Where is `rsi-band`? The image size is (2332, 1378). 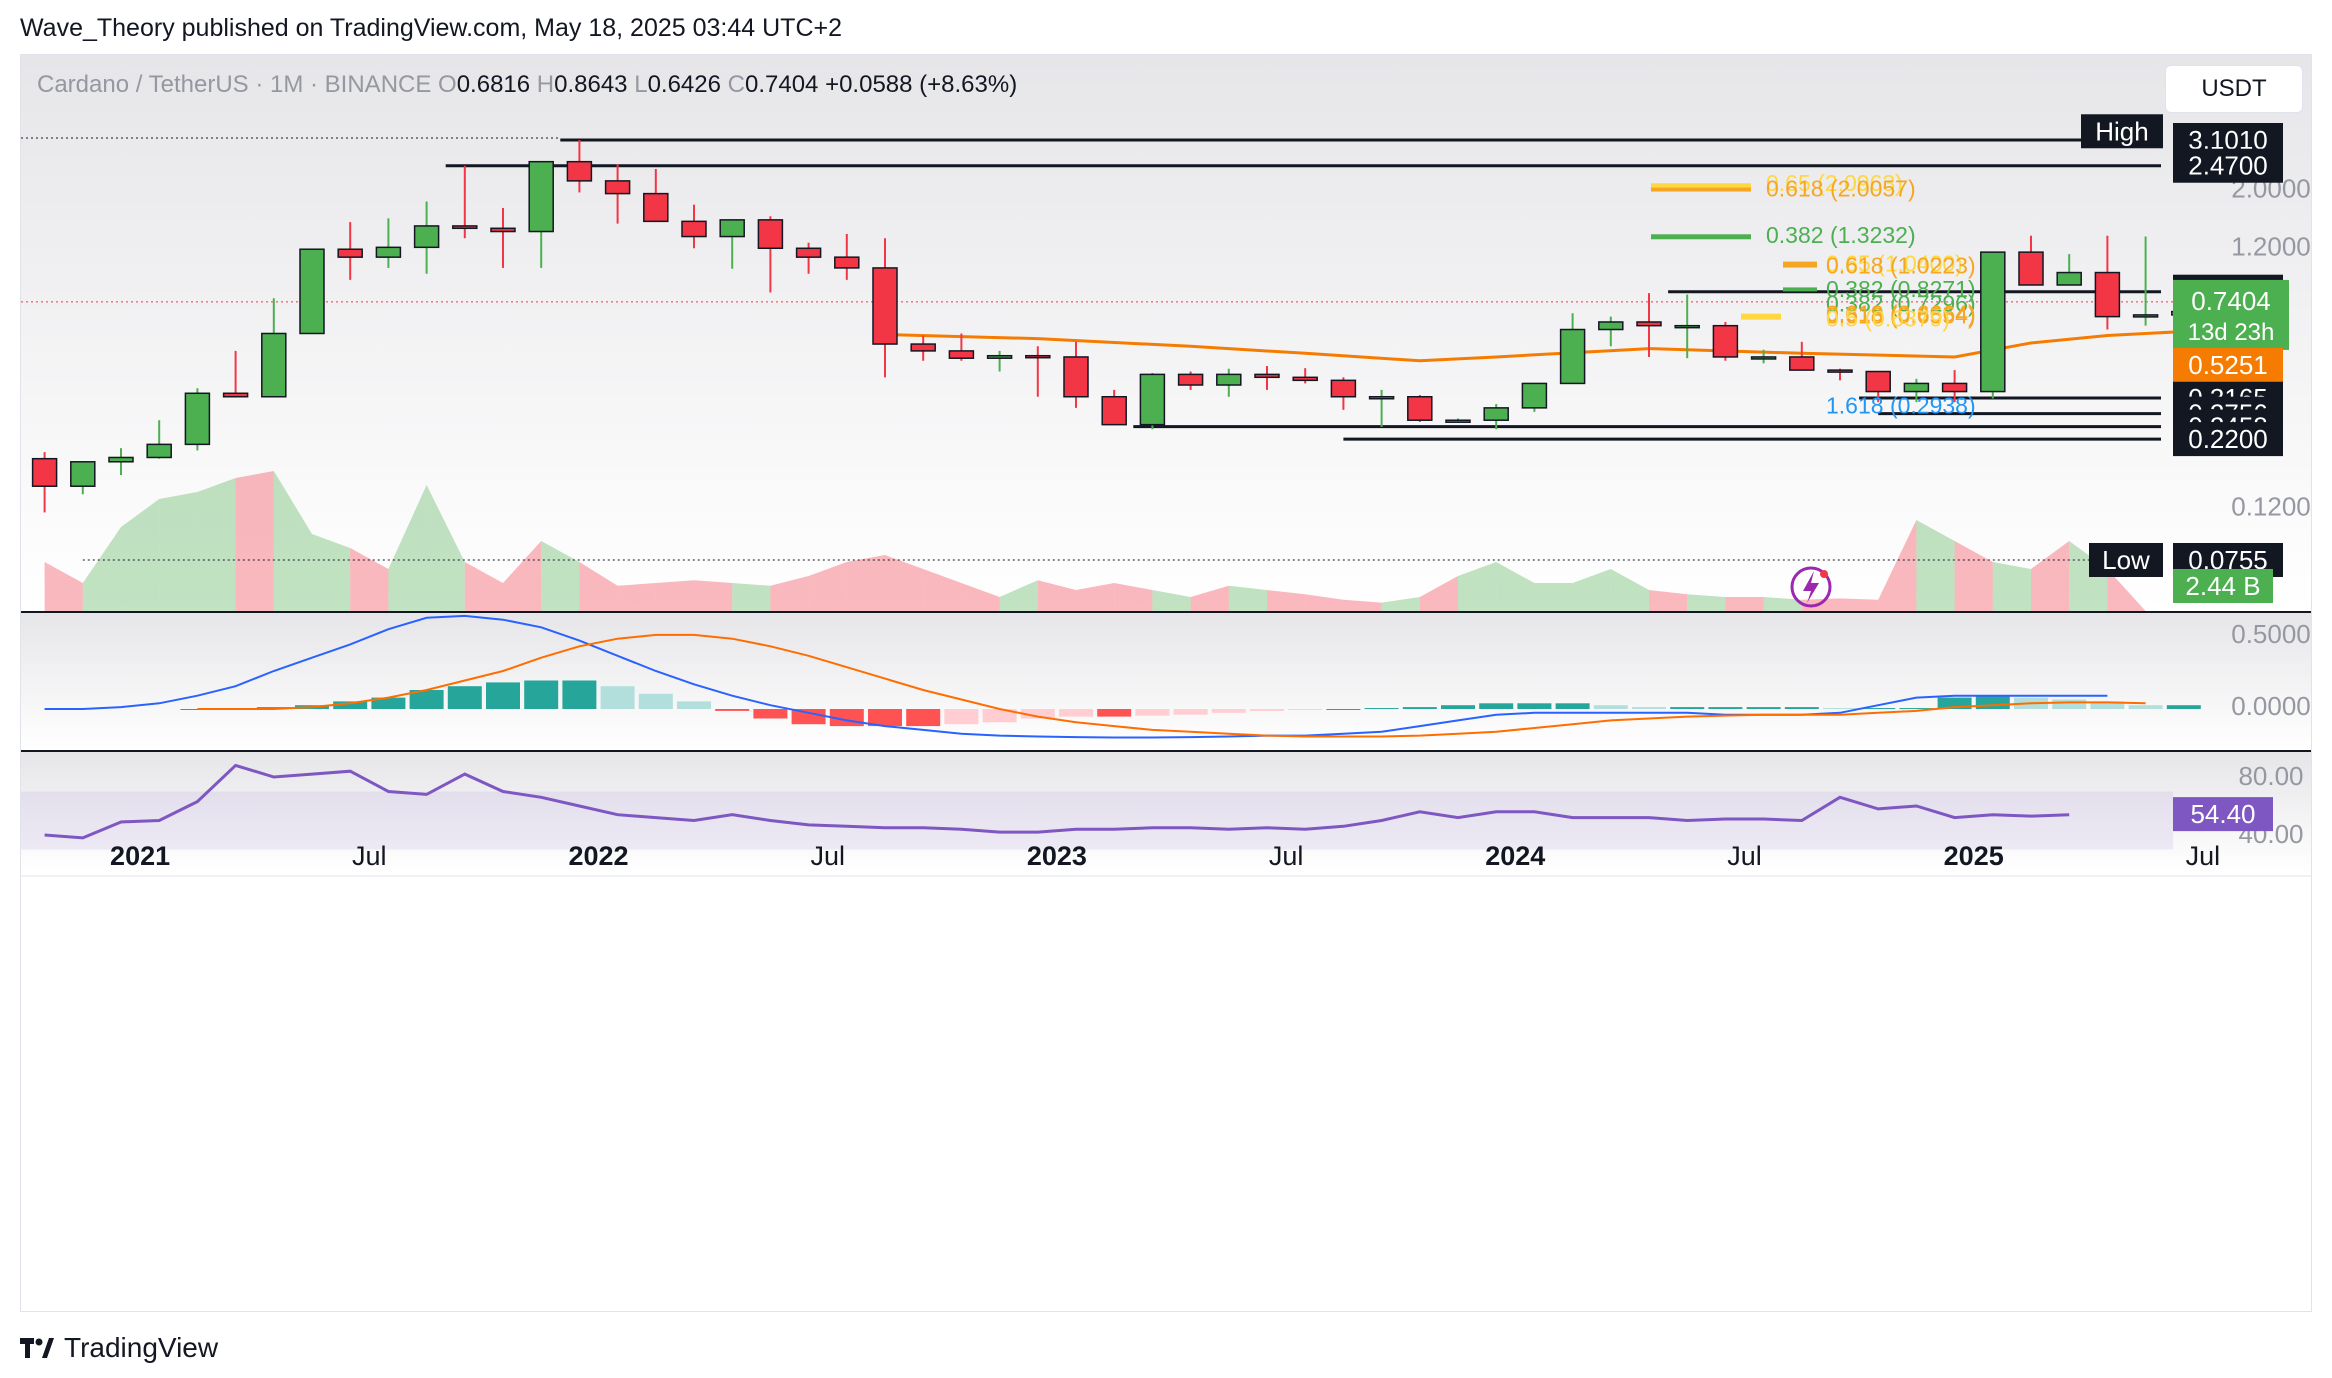
rsi-band is located at coordinates (1097, 820).